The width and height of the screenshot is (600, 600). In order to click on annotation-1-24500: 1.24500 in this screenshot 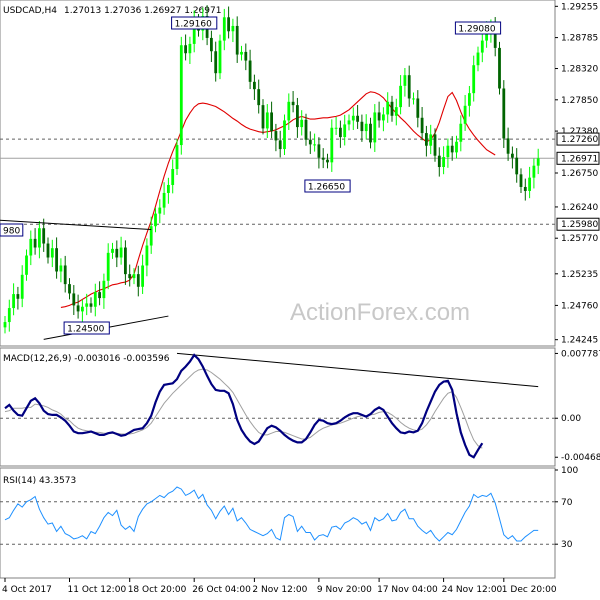, I will do `click(86, 328)`.